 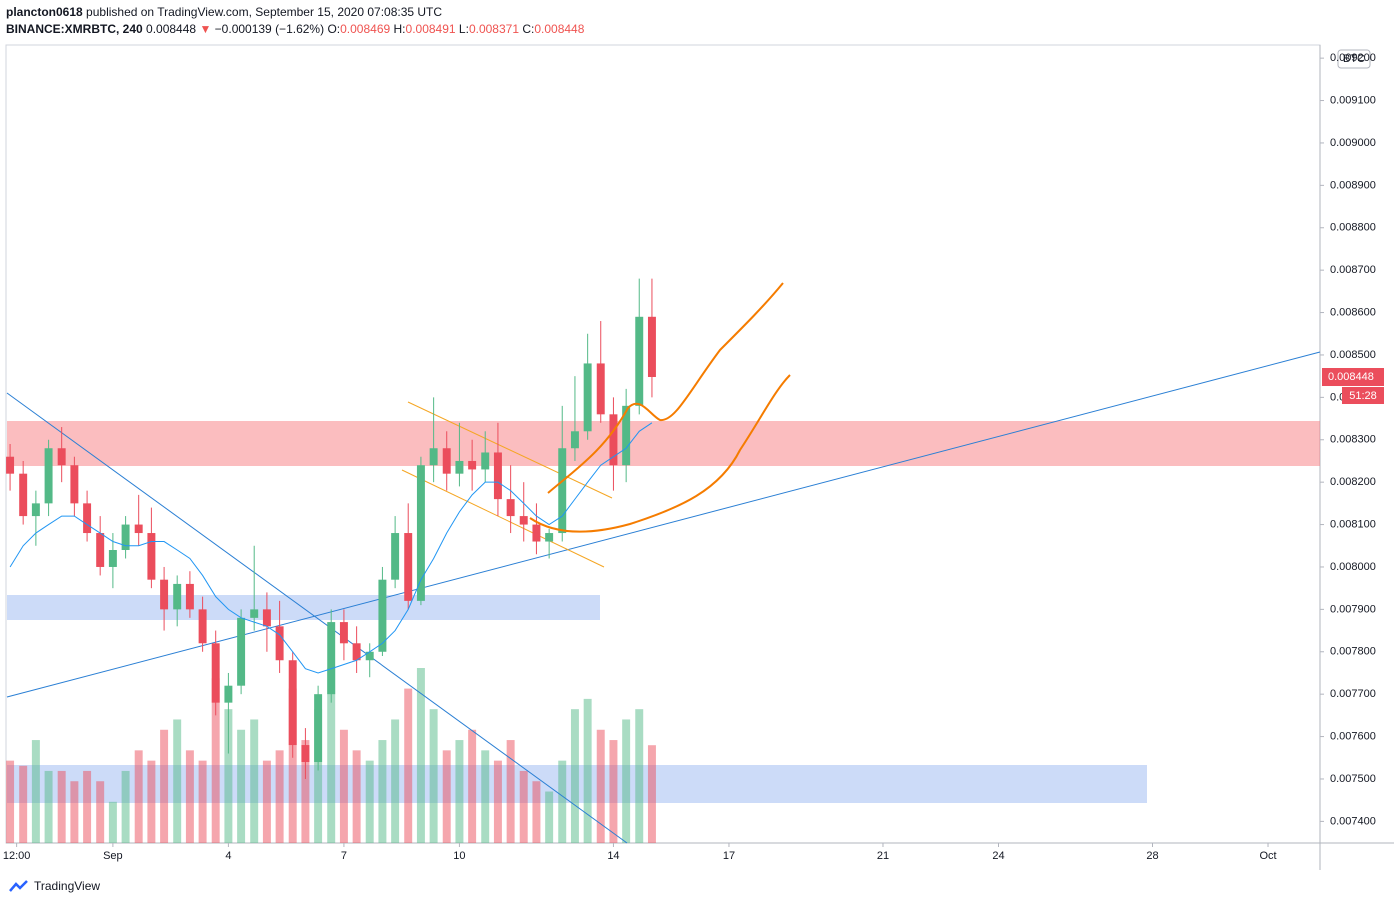 I want to click on y-tick-label: 0.008800, so click(x=1353, y=228).